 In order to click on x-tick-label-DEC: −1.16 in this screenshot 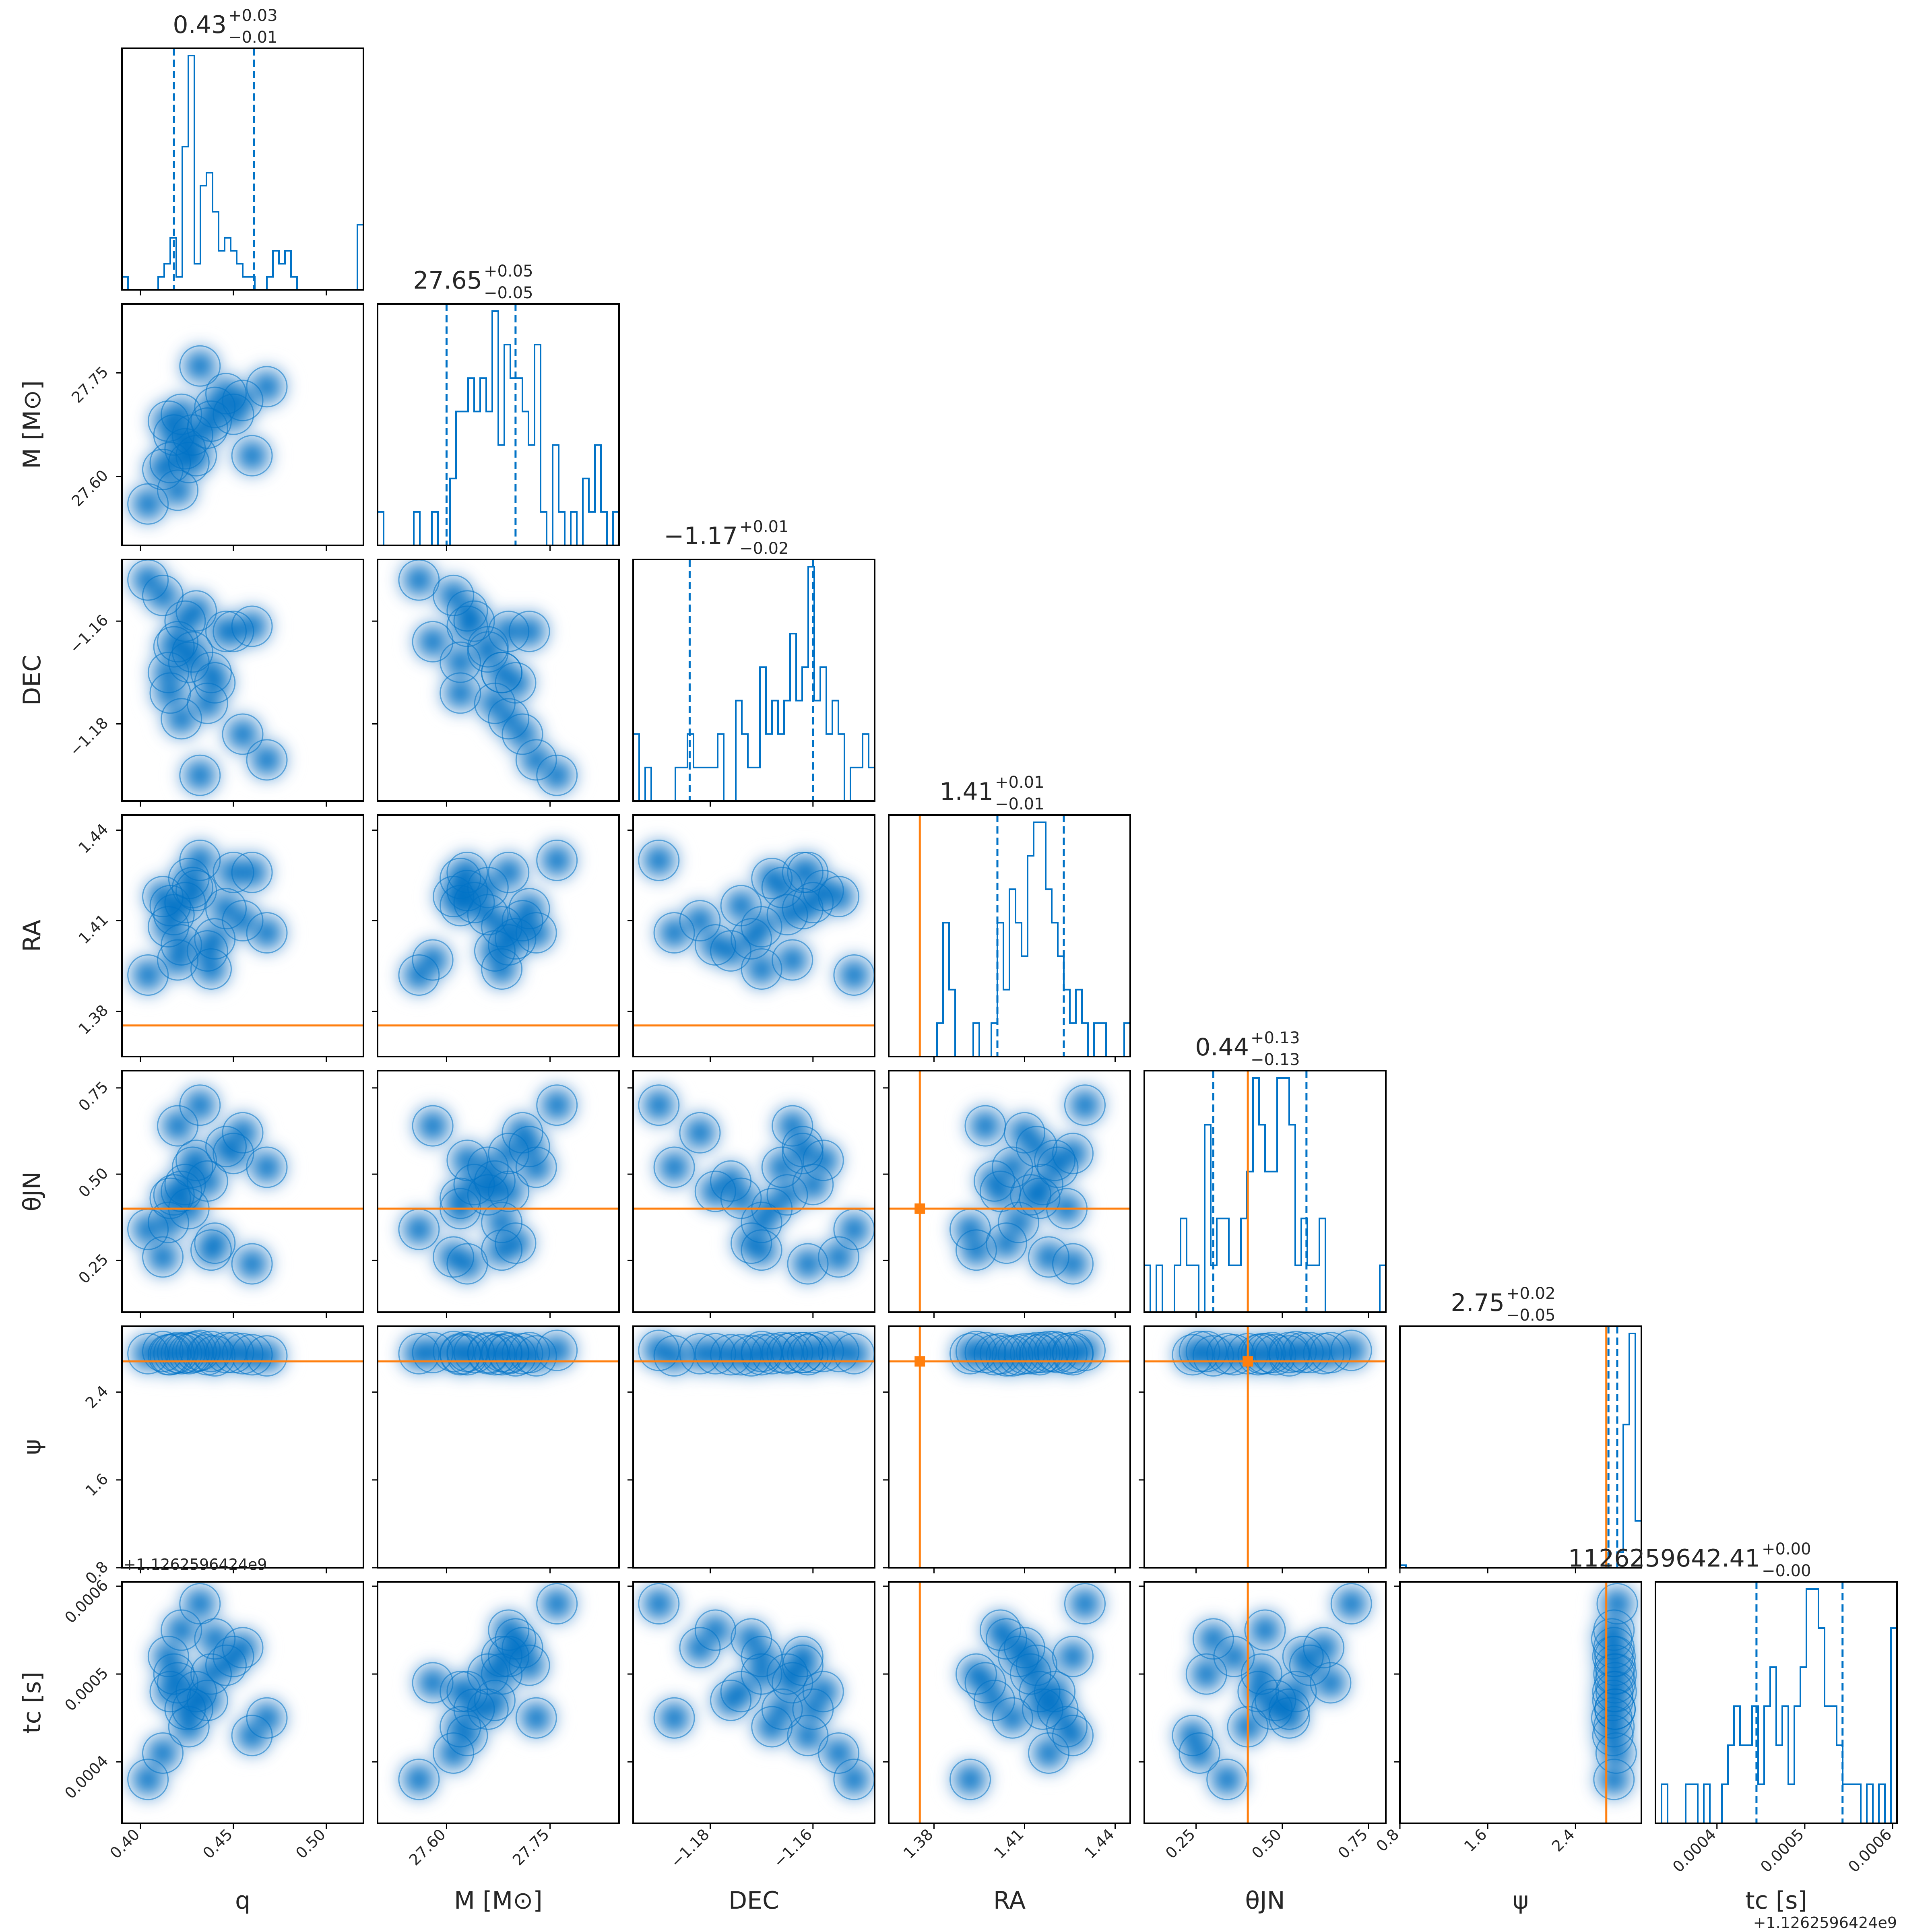, I will do `click(792, 1848)`.